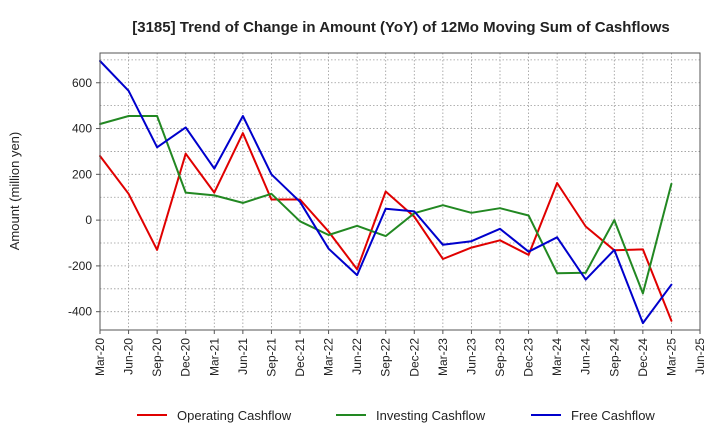 The height and width of the screenshot is (440, 720). What do you see at coordinates (529, 357) in the screenshot?
I see `x-tick-label: Dec-23` at bounding box center [529, 357].